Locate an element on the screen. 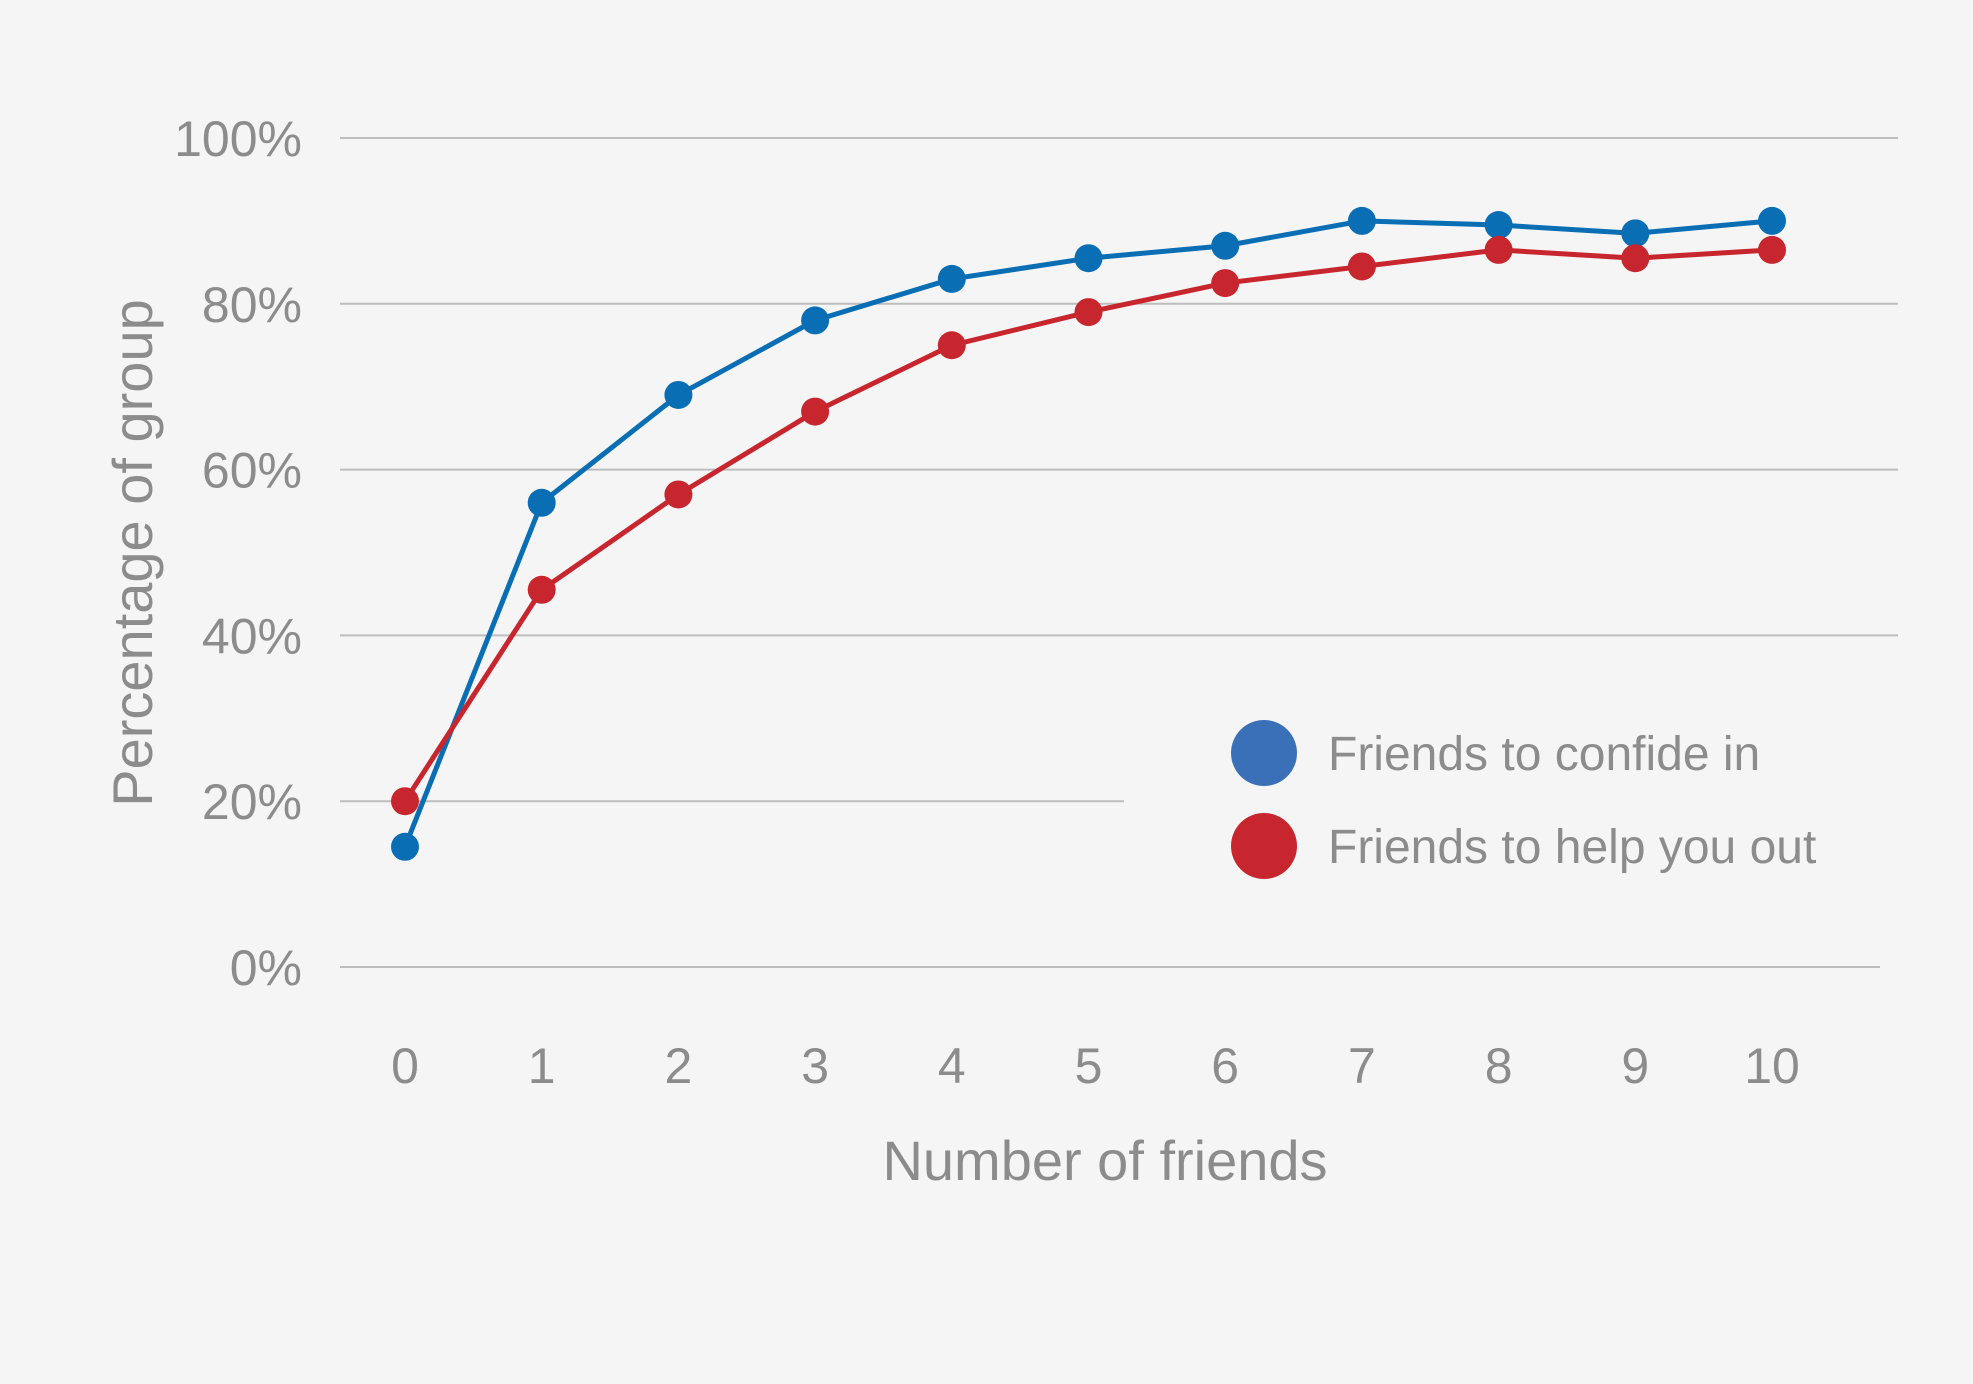 The image size is (1973, 1384). y-axis-ticks: 0% 20% 40% 60% 80% 100% is located at coordinates (238, 553).